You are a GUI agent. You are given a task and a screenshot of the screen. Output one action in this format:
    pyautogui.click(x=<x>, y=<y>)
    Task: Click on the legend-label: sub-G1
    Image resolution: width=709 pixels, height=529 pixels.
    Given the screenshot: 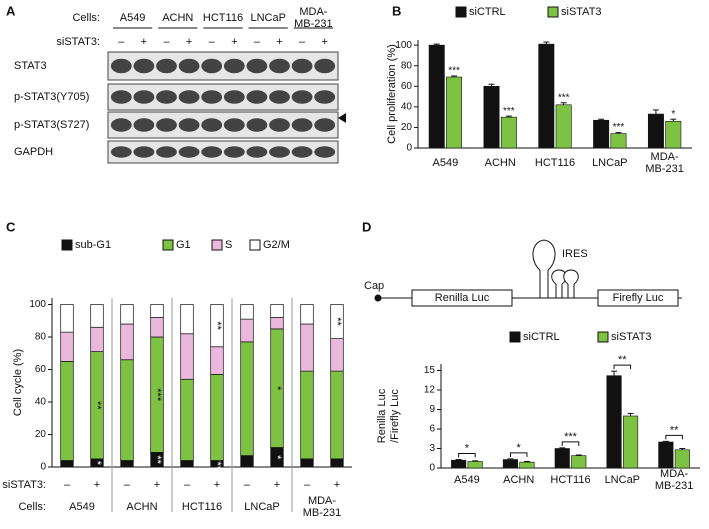 What is the action you would take?
    pyautogui.click(x=93, y=245)
    